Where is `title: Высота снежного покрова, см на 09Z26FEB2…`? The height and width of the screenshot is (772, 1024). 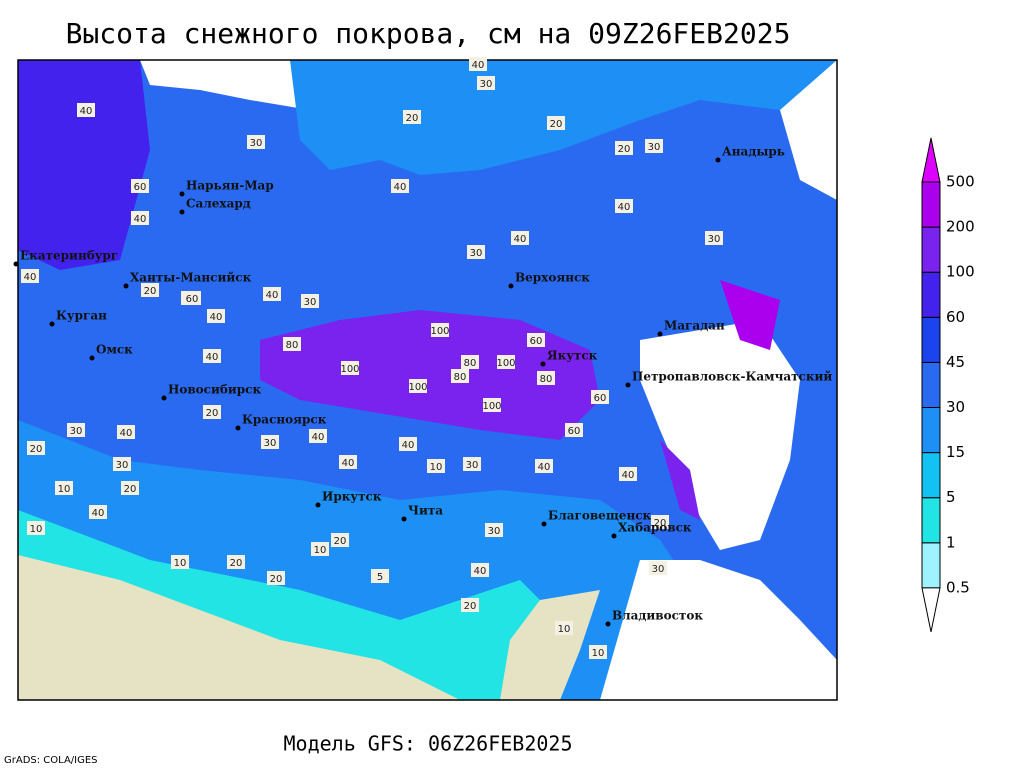 title: Высота снежного покрова, см на 09Z26FEB2… is located at coordinates (428, 33).